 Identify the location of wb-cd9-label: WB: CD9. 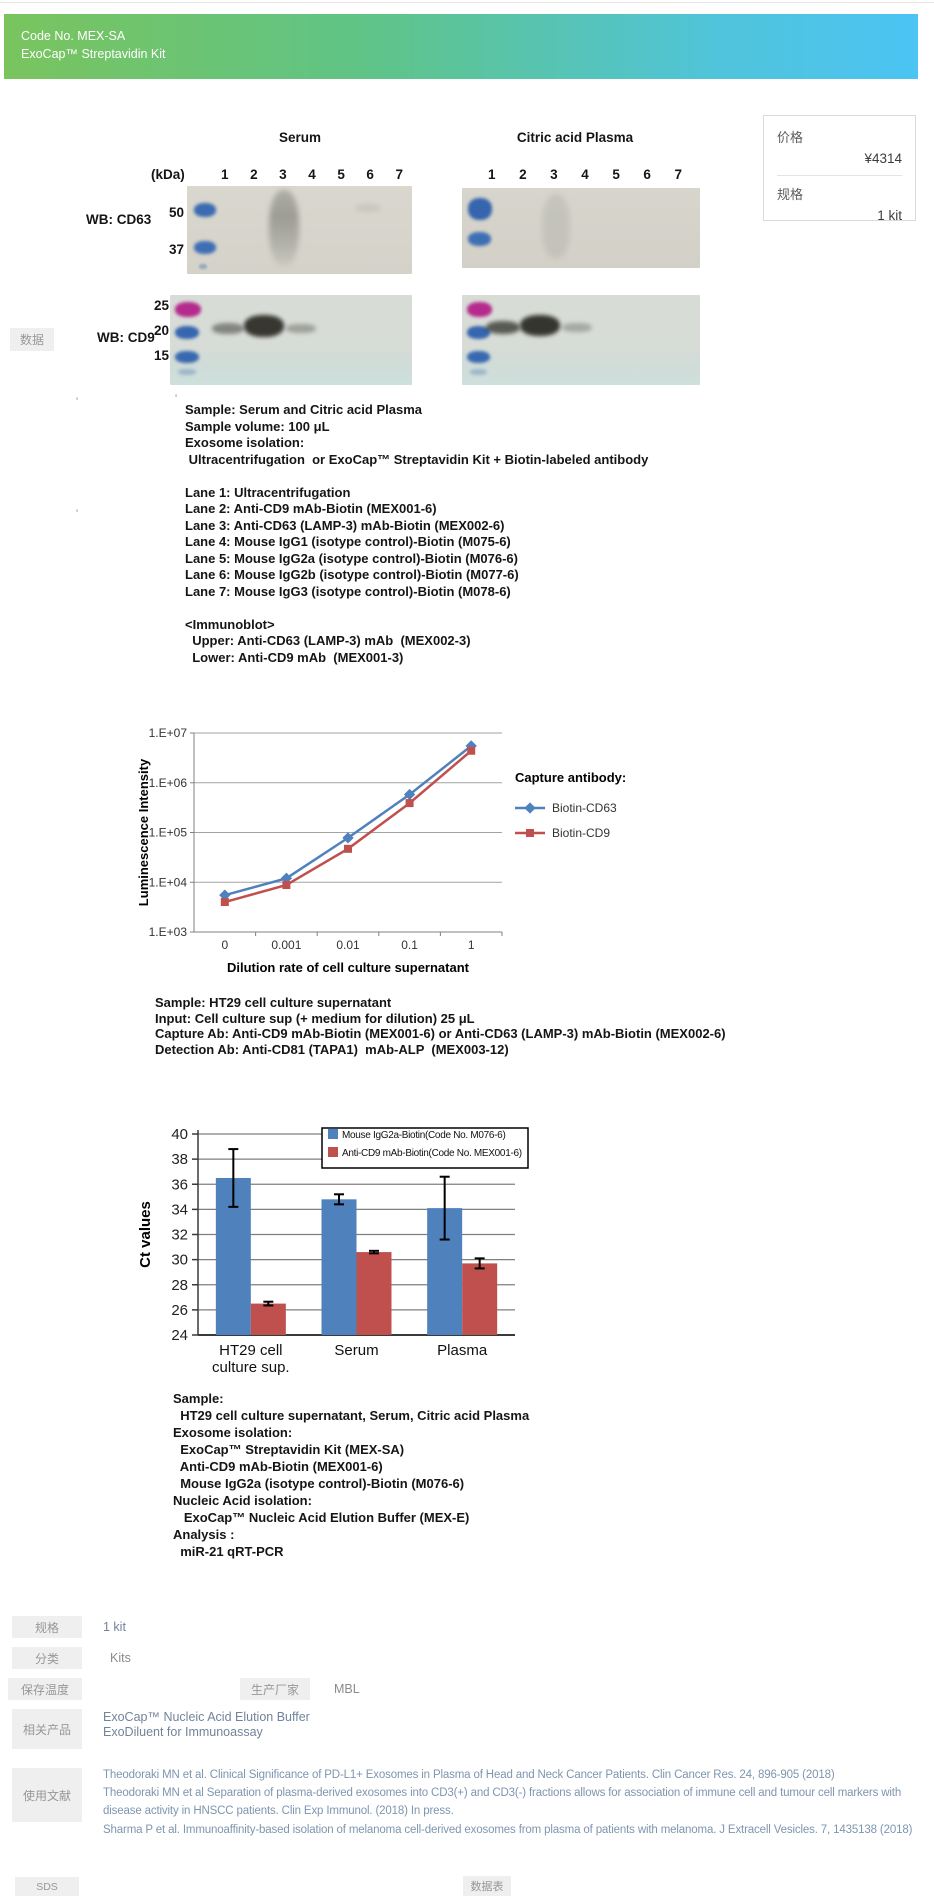
(126, 337).